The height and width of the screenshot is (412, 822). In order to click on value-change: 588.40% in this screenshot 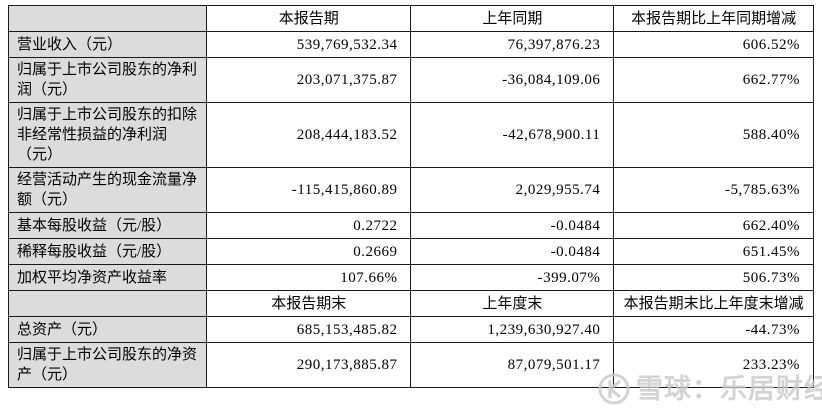, I will do `click(713, 135)`.